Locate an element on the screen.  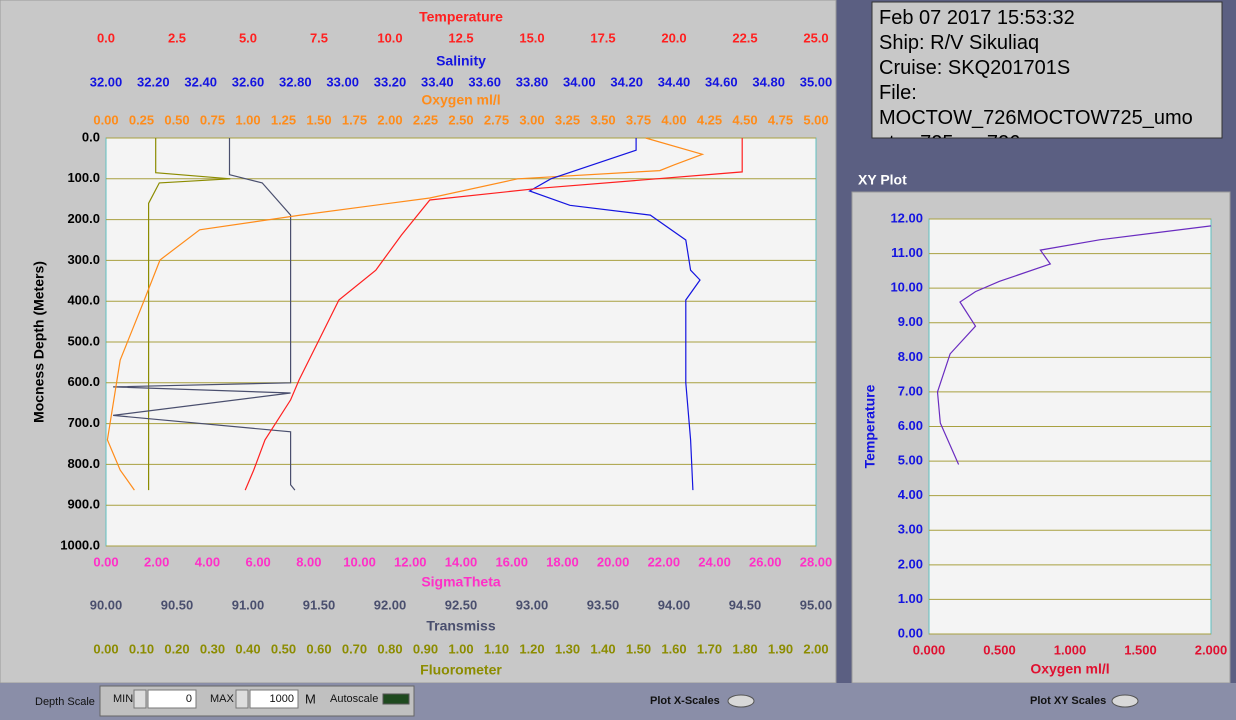
info-line: File: is located at coordinates (898, 93).